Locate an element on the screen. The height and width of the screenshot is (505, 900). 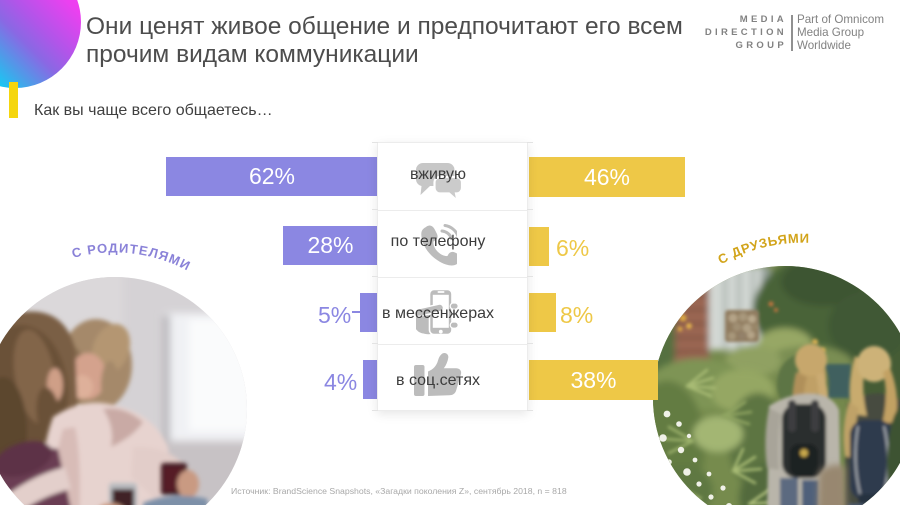
svg-text: С ДРУЗЬЯМИ is located at coordinates (762, 249).